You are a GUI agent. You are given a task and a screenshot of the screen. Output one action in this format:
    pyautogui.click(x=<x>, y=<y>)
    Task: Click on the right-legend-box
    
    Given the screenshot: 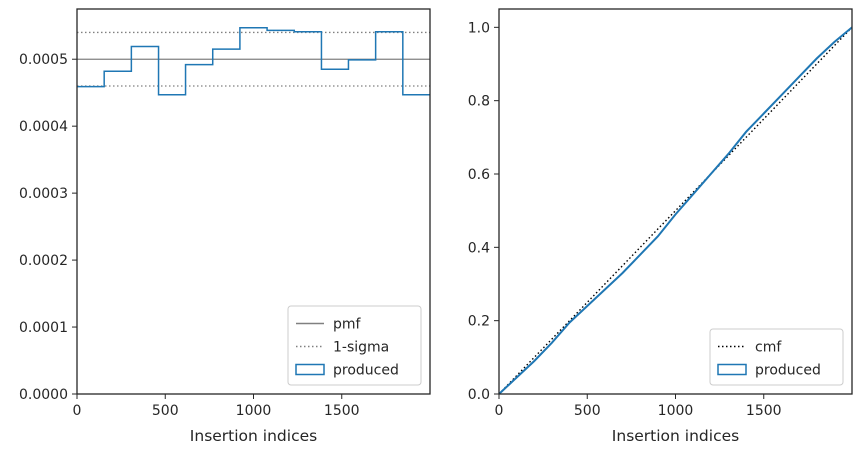 What is the action you would take?
    pyautogui.click(x=776, y=357)
    